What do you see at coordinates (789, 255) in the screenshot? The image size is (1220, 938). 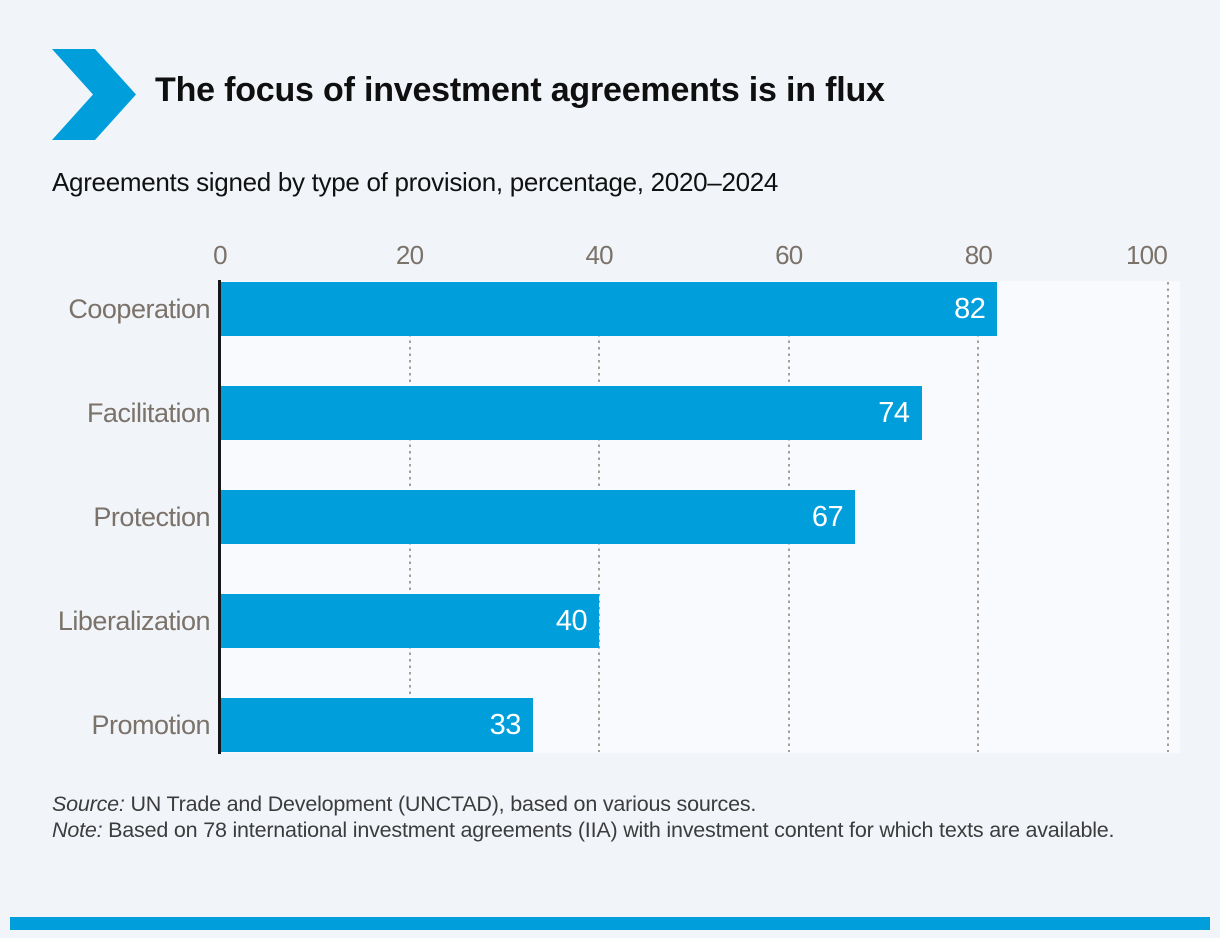 I see `x-tick-label: 60` at bounding box center [789, 255].